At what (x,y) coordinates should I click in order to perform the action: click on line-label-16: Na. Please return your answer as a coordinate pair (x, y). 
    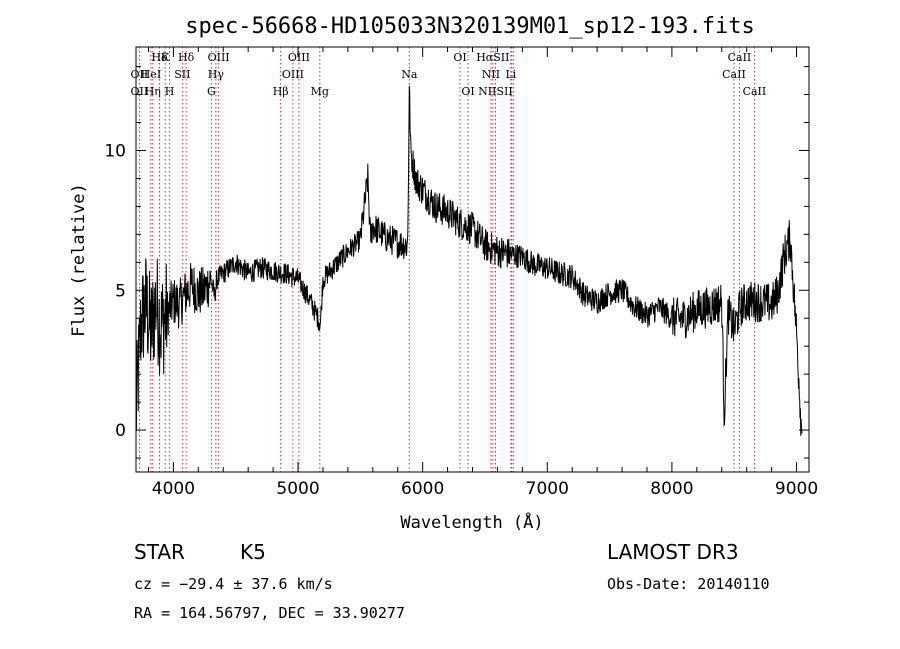
    Looking at the image, I should click on (409, 74).